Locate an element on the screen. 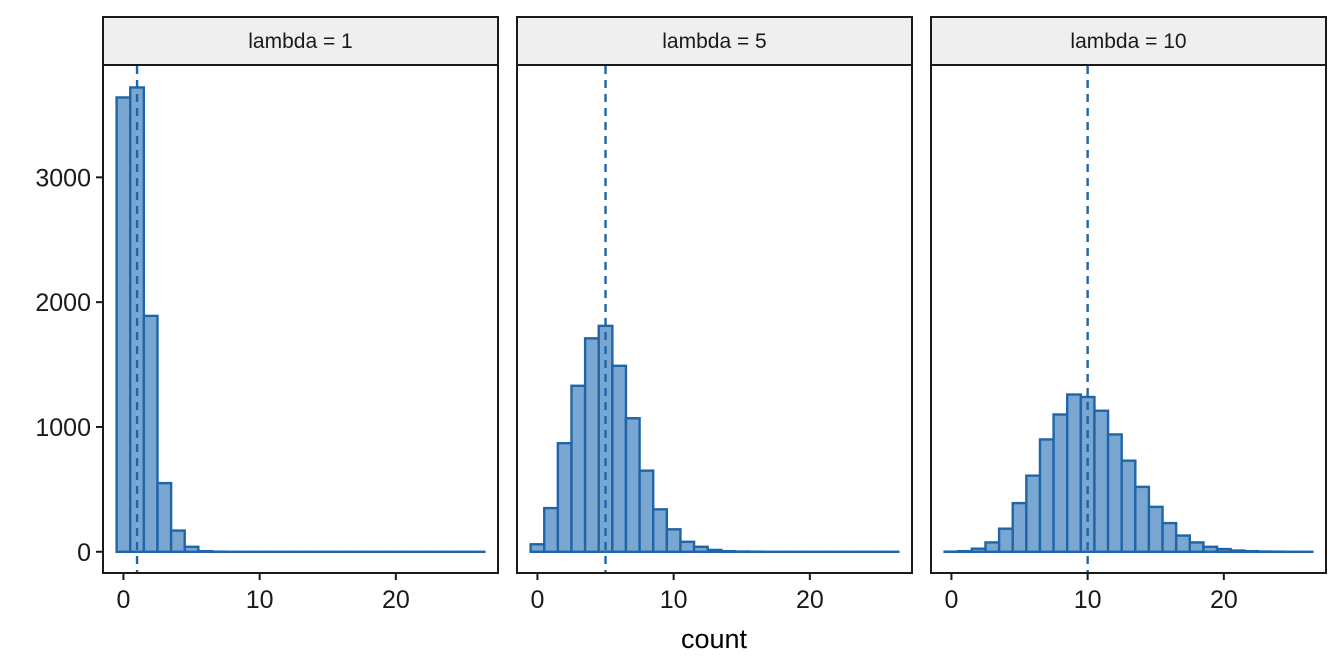 This screenshot has height=672, width=1344. facet-strip-label: lambda = 10 is located at coordinates (1128, 41).